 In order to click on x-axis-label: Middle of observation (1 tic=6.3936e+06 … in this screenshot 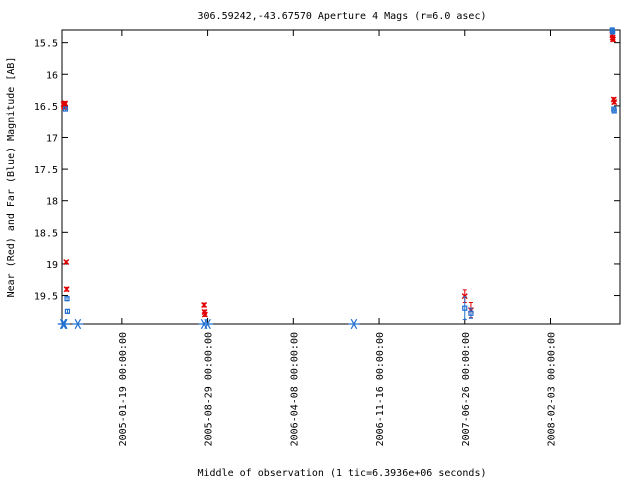, I will do `click(342, 473)`.